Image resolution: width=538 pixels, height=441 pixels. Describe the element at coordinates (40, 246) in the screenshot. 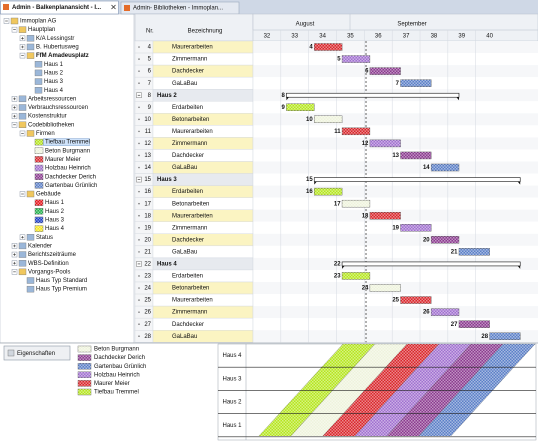

I see `tree-item: Kalender` at that location.